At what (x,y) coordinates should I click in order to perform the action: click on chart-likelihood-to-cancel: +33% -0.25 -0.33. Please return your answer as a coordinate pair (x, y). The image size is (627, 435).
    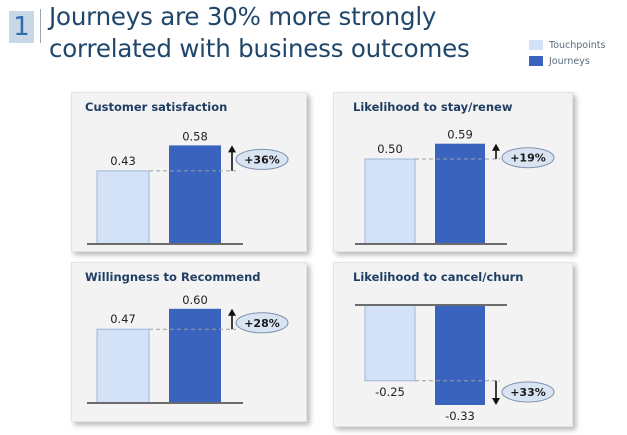
    Looking at the image, I should click on (455, 363).